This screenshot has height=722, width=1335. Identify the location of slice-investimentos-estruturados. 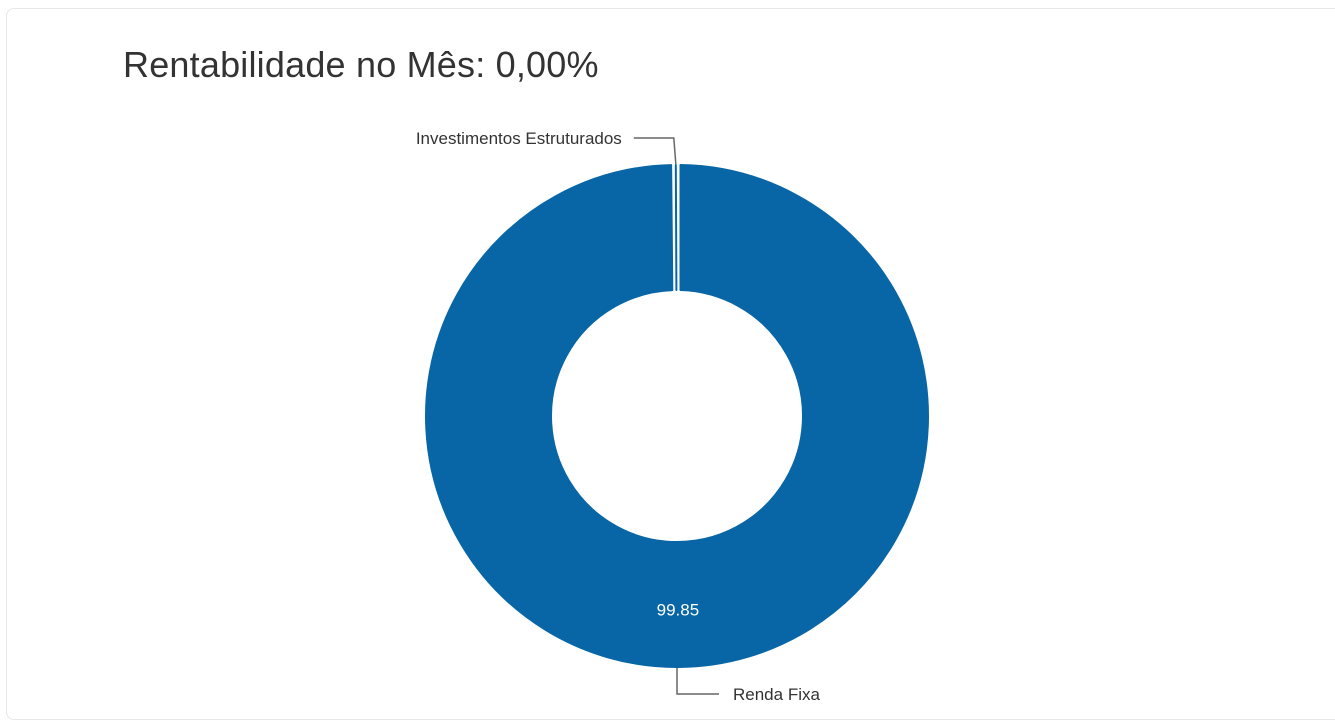
(676, 228).